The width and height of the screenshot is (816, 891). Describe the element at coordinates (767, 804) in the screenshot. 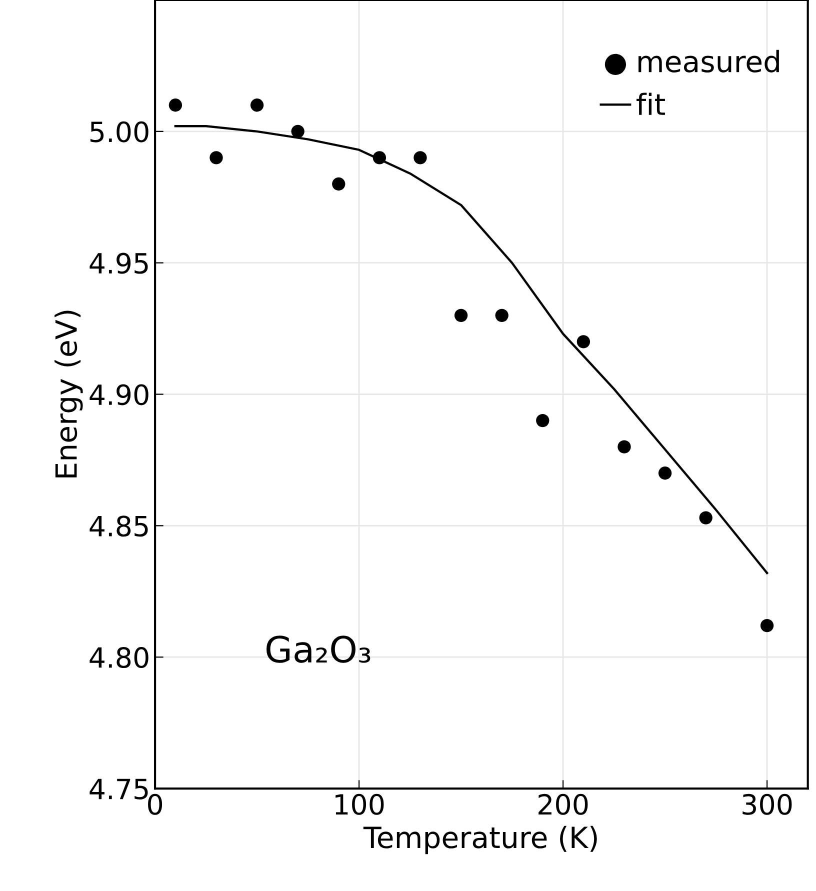

I see `x-tick-label: 300` at that location.